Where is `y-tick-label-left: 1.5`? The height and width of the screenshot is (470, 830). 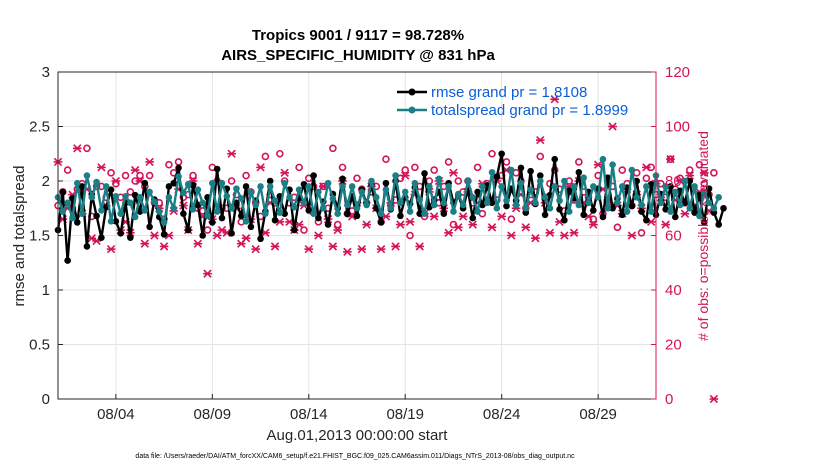
y-tick-label-left: 1.5 is located at coordinates (39, 236).